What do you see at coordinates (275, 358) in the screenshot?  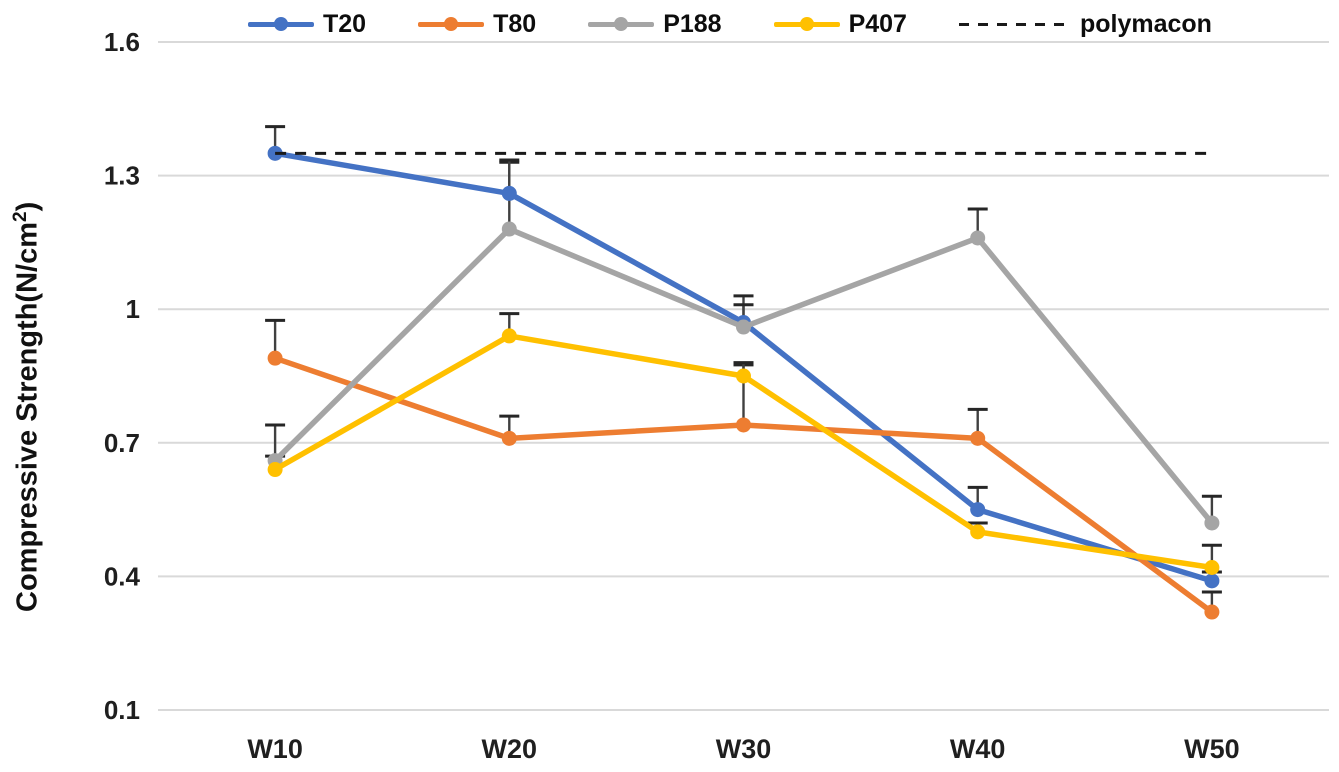 I see `data-point-t80-w10` at bounding box center [275, 358].